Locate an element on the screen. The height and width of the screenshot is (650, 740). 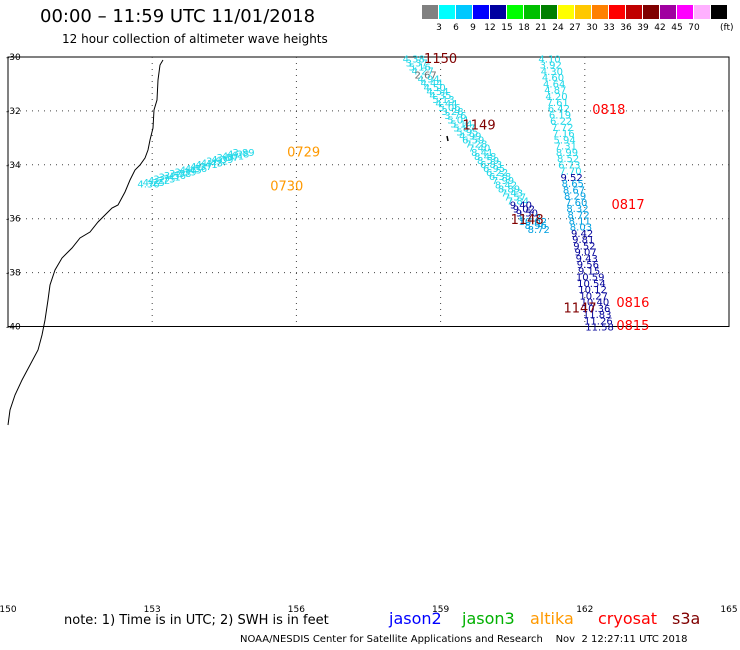
wave-height-value: 3.39 is located at coordinates (185, 172).